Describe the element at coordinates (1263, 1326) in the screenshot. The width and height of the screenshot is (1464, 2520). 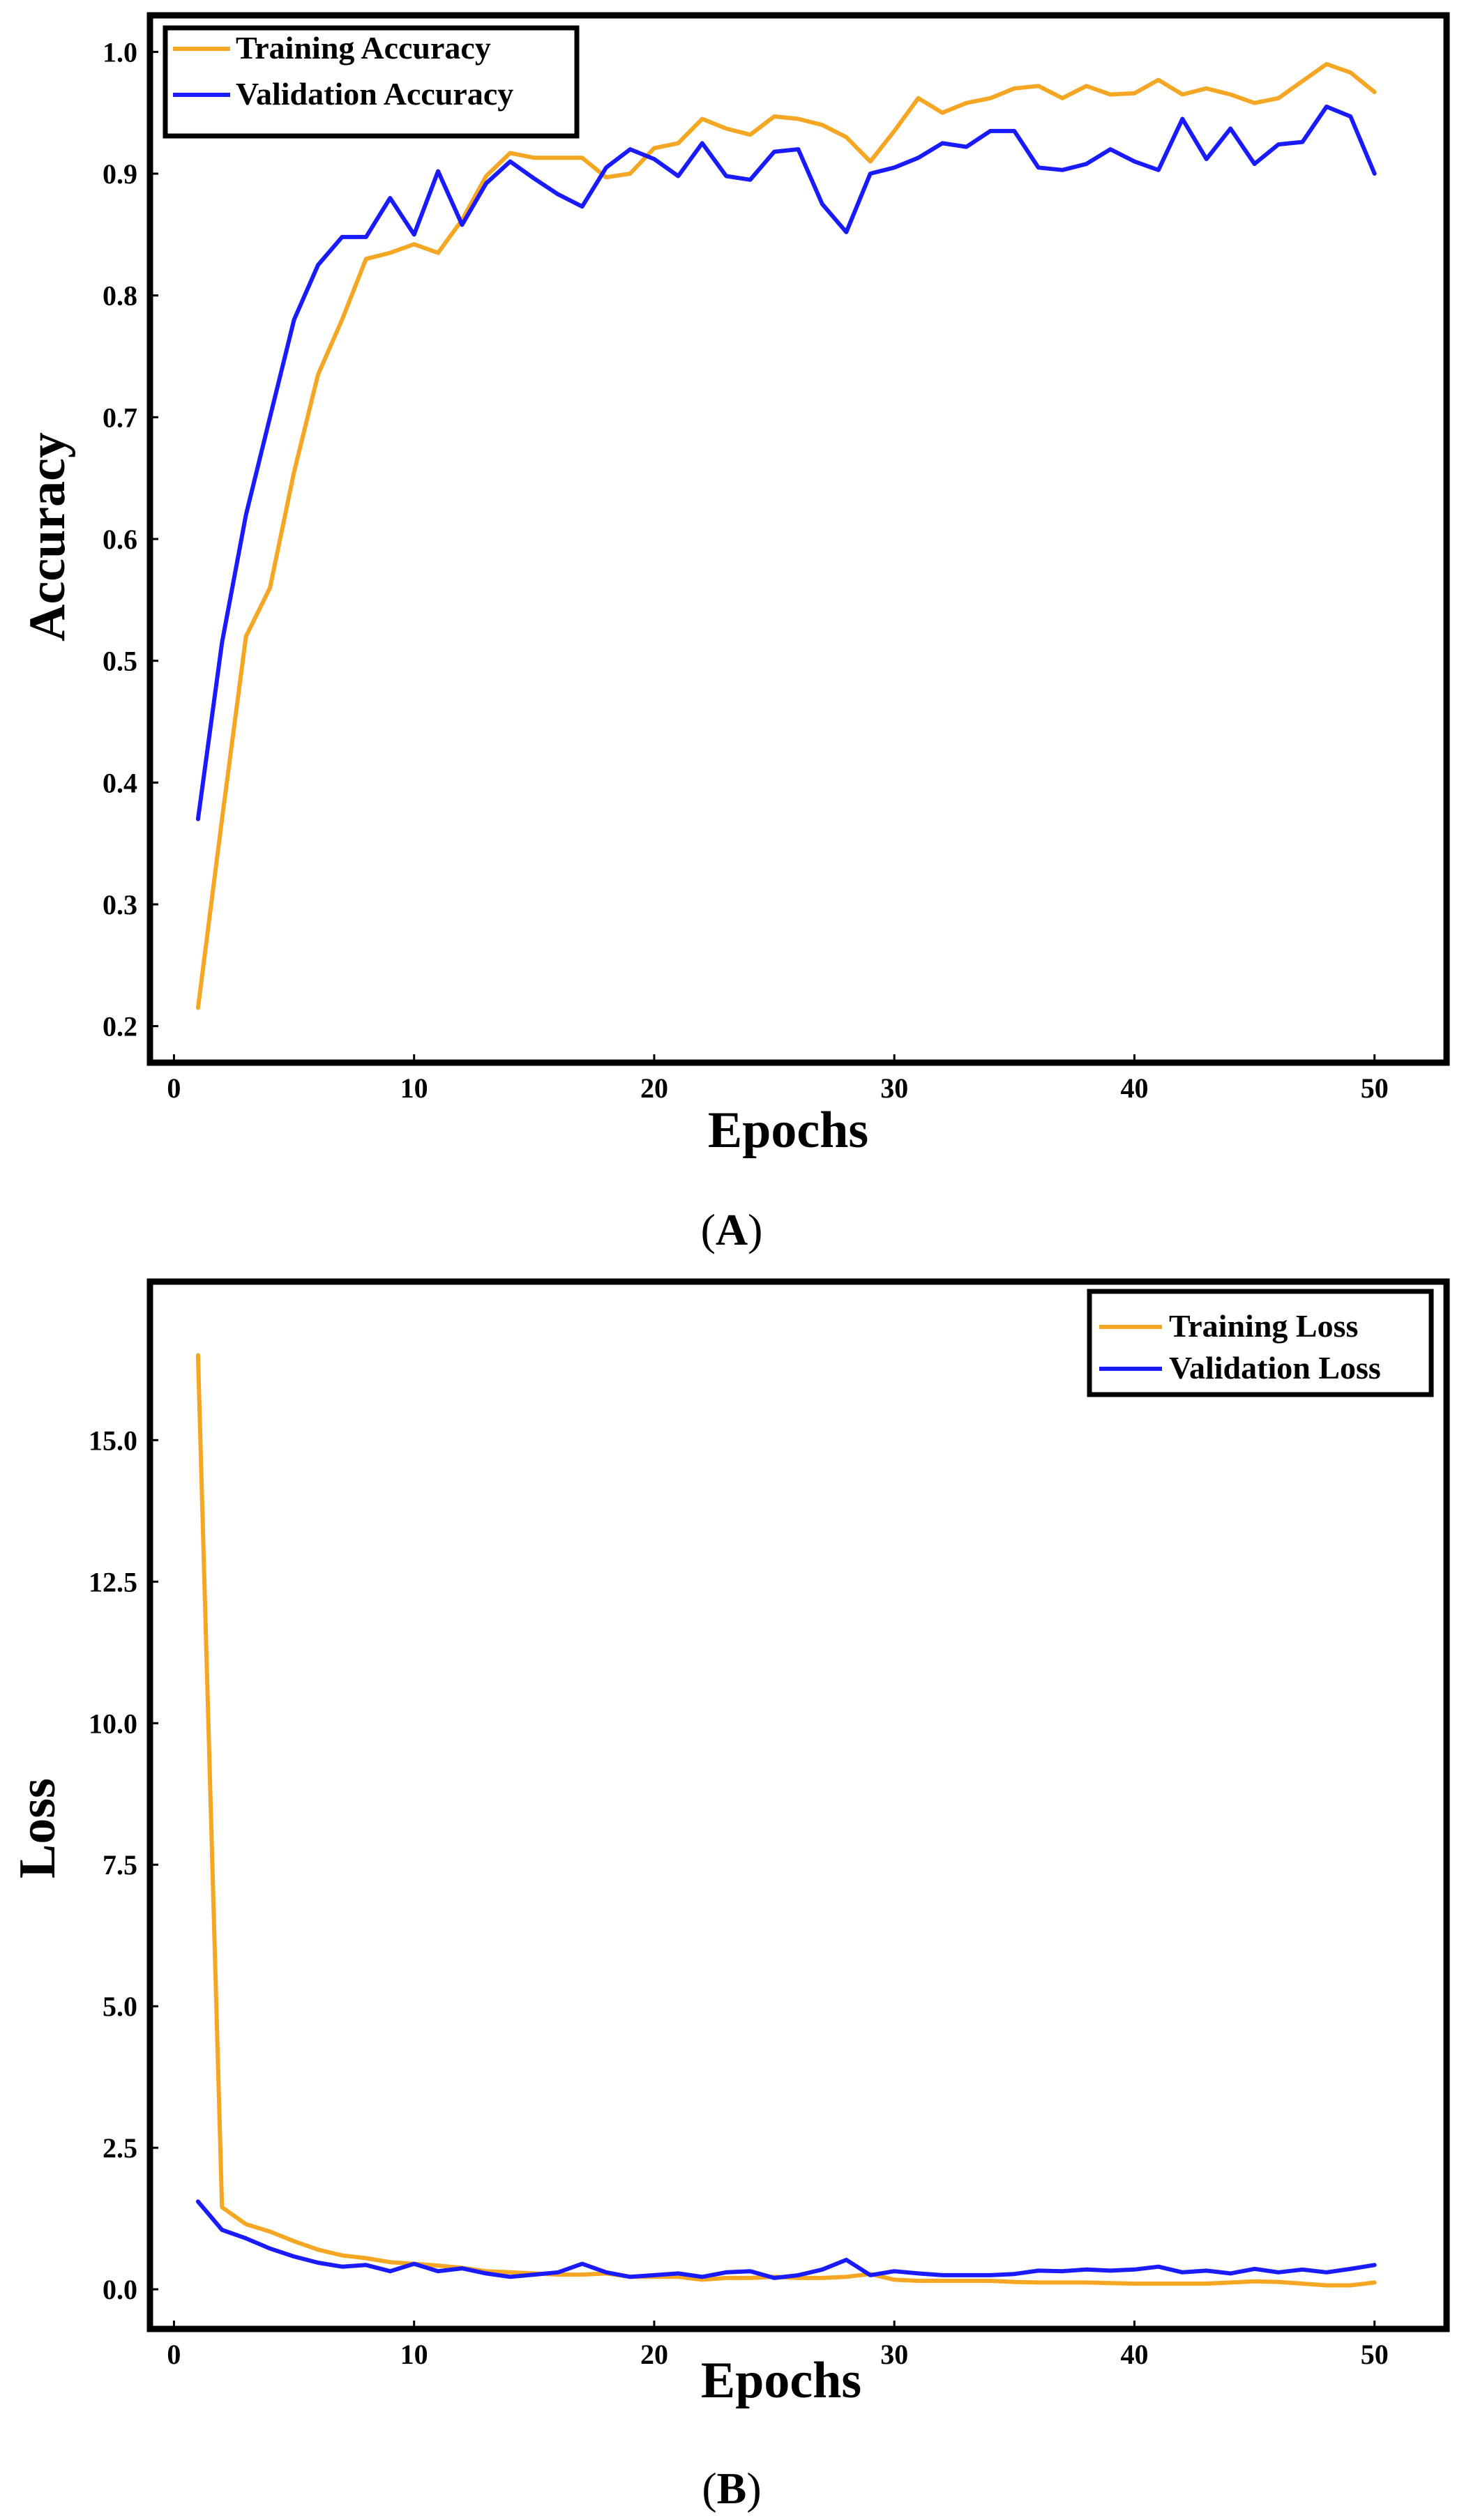
I see `training-loss-legend-label: Training Loss` at that location.